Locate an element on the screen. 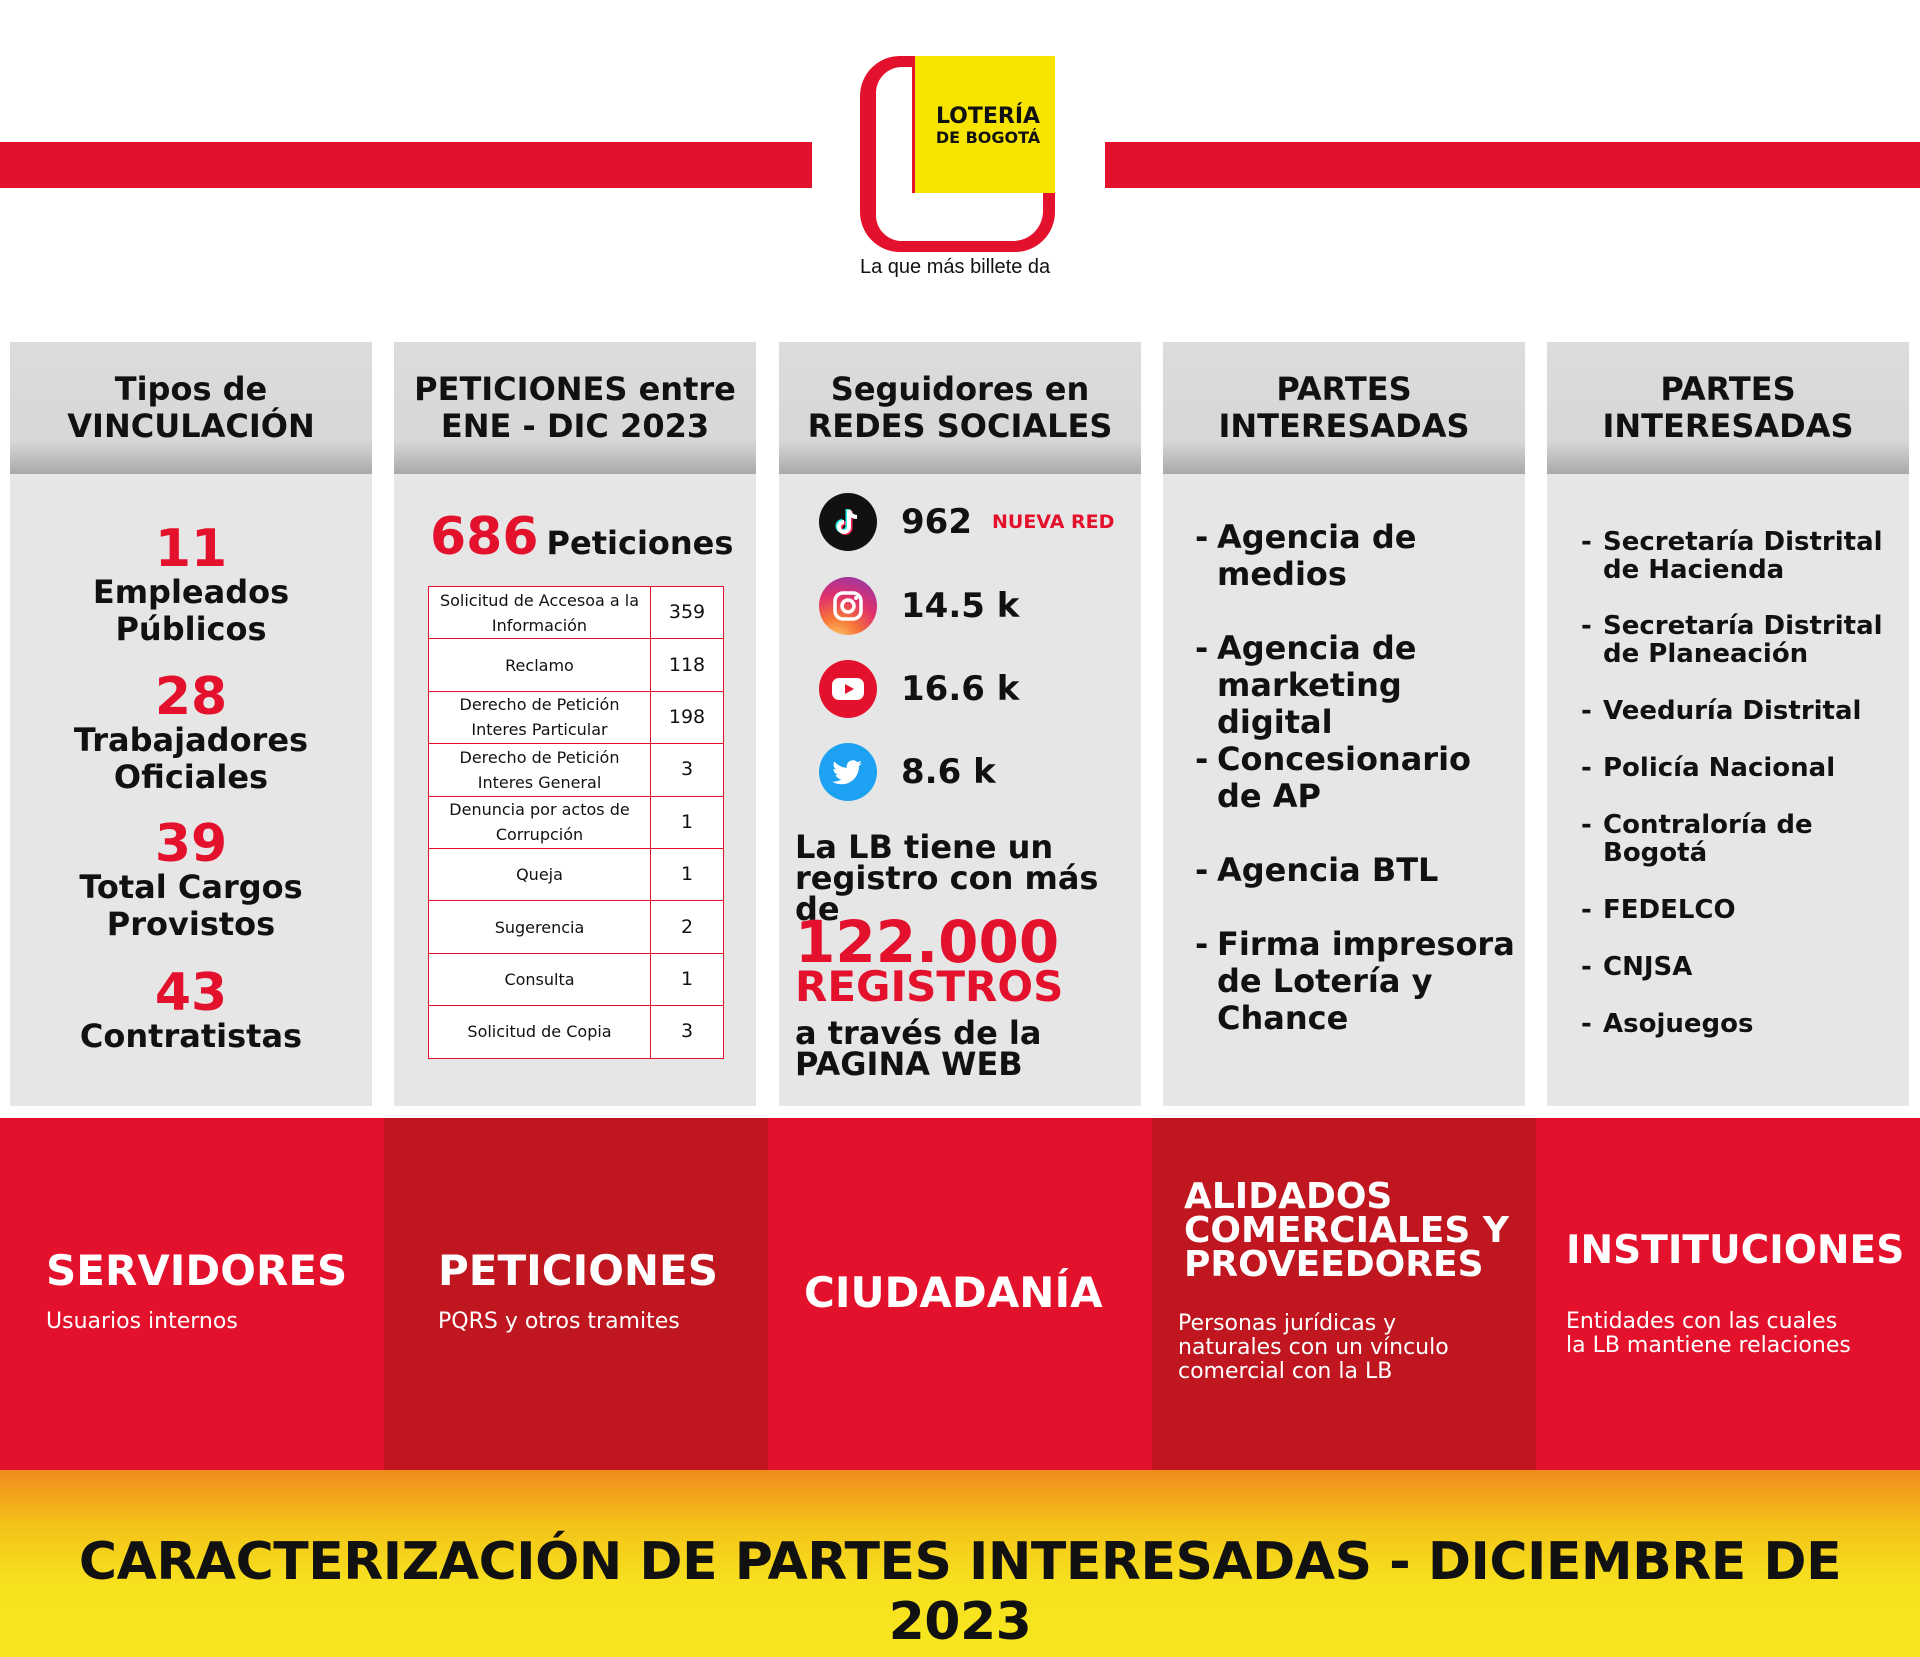 This screenshot has height=1657, width=1920. peticion-count: 359 is located at coordinates (687, 612).